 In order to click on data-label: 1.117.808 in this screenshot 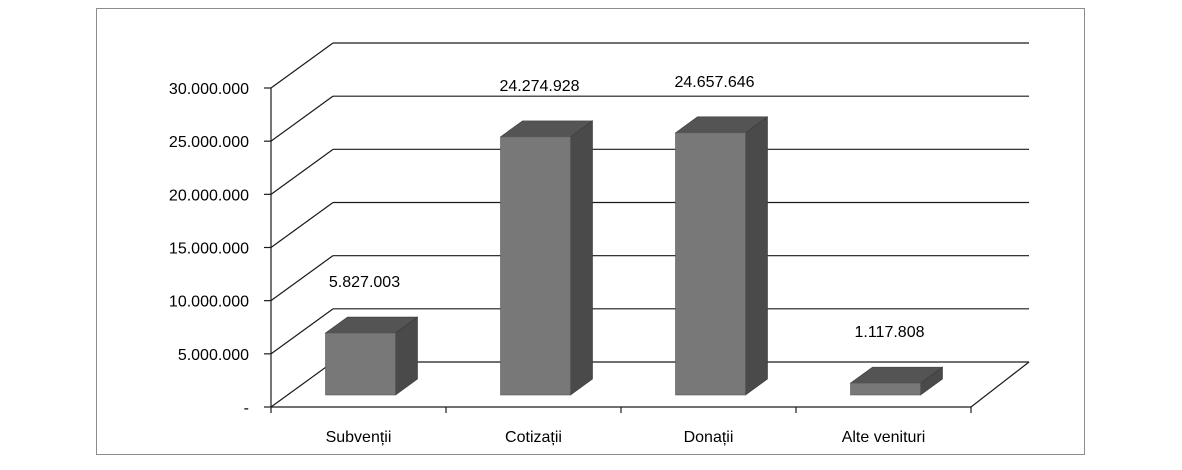, I will do `click(890, 332)`.